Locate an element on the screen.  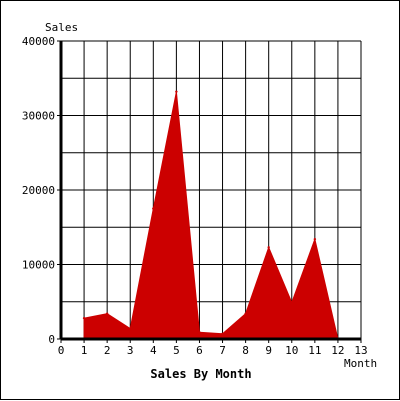
x-tick-label-2: 2 is located at coordinates (107, 350).